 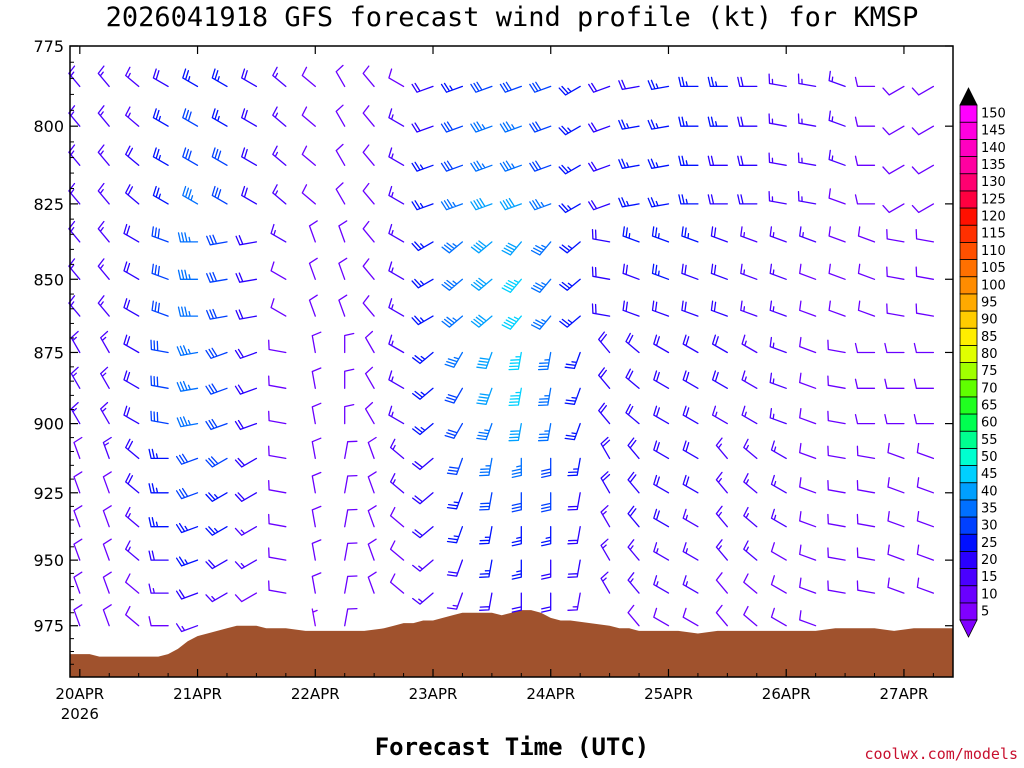 What do you see at coordinates (989, 560) in the screenshot?
I see `colorbar-label: 20` at bounding box center [989, 560].